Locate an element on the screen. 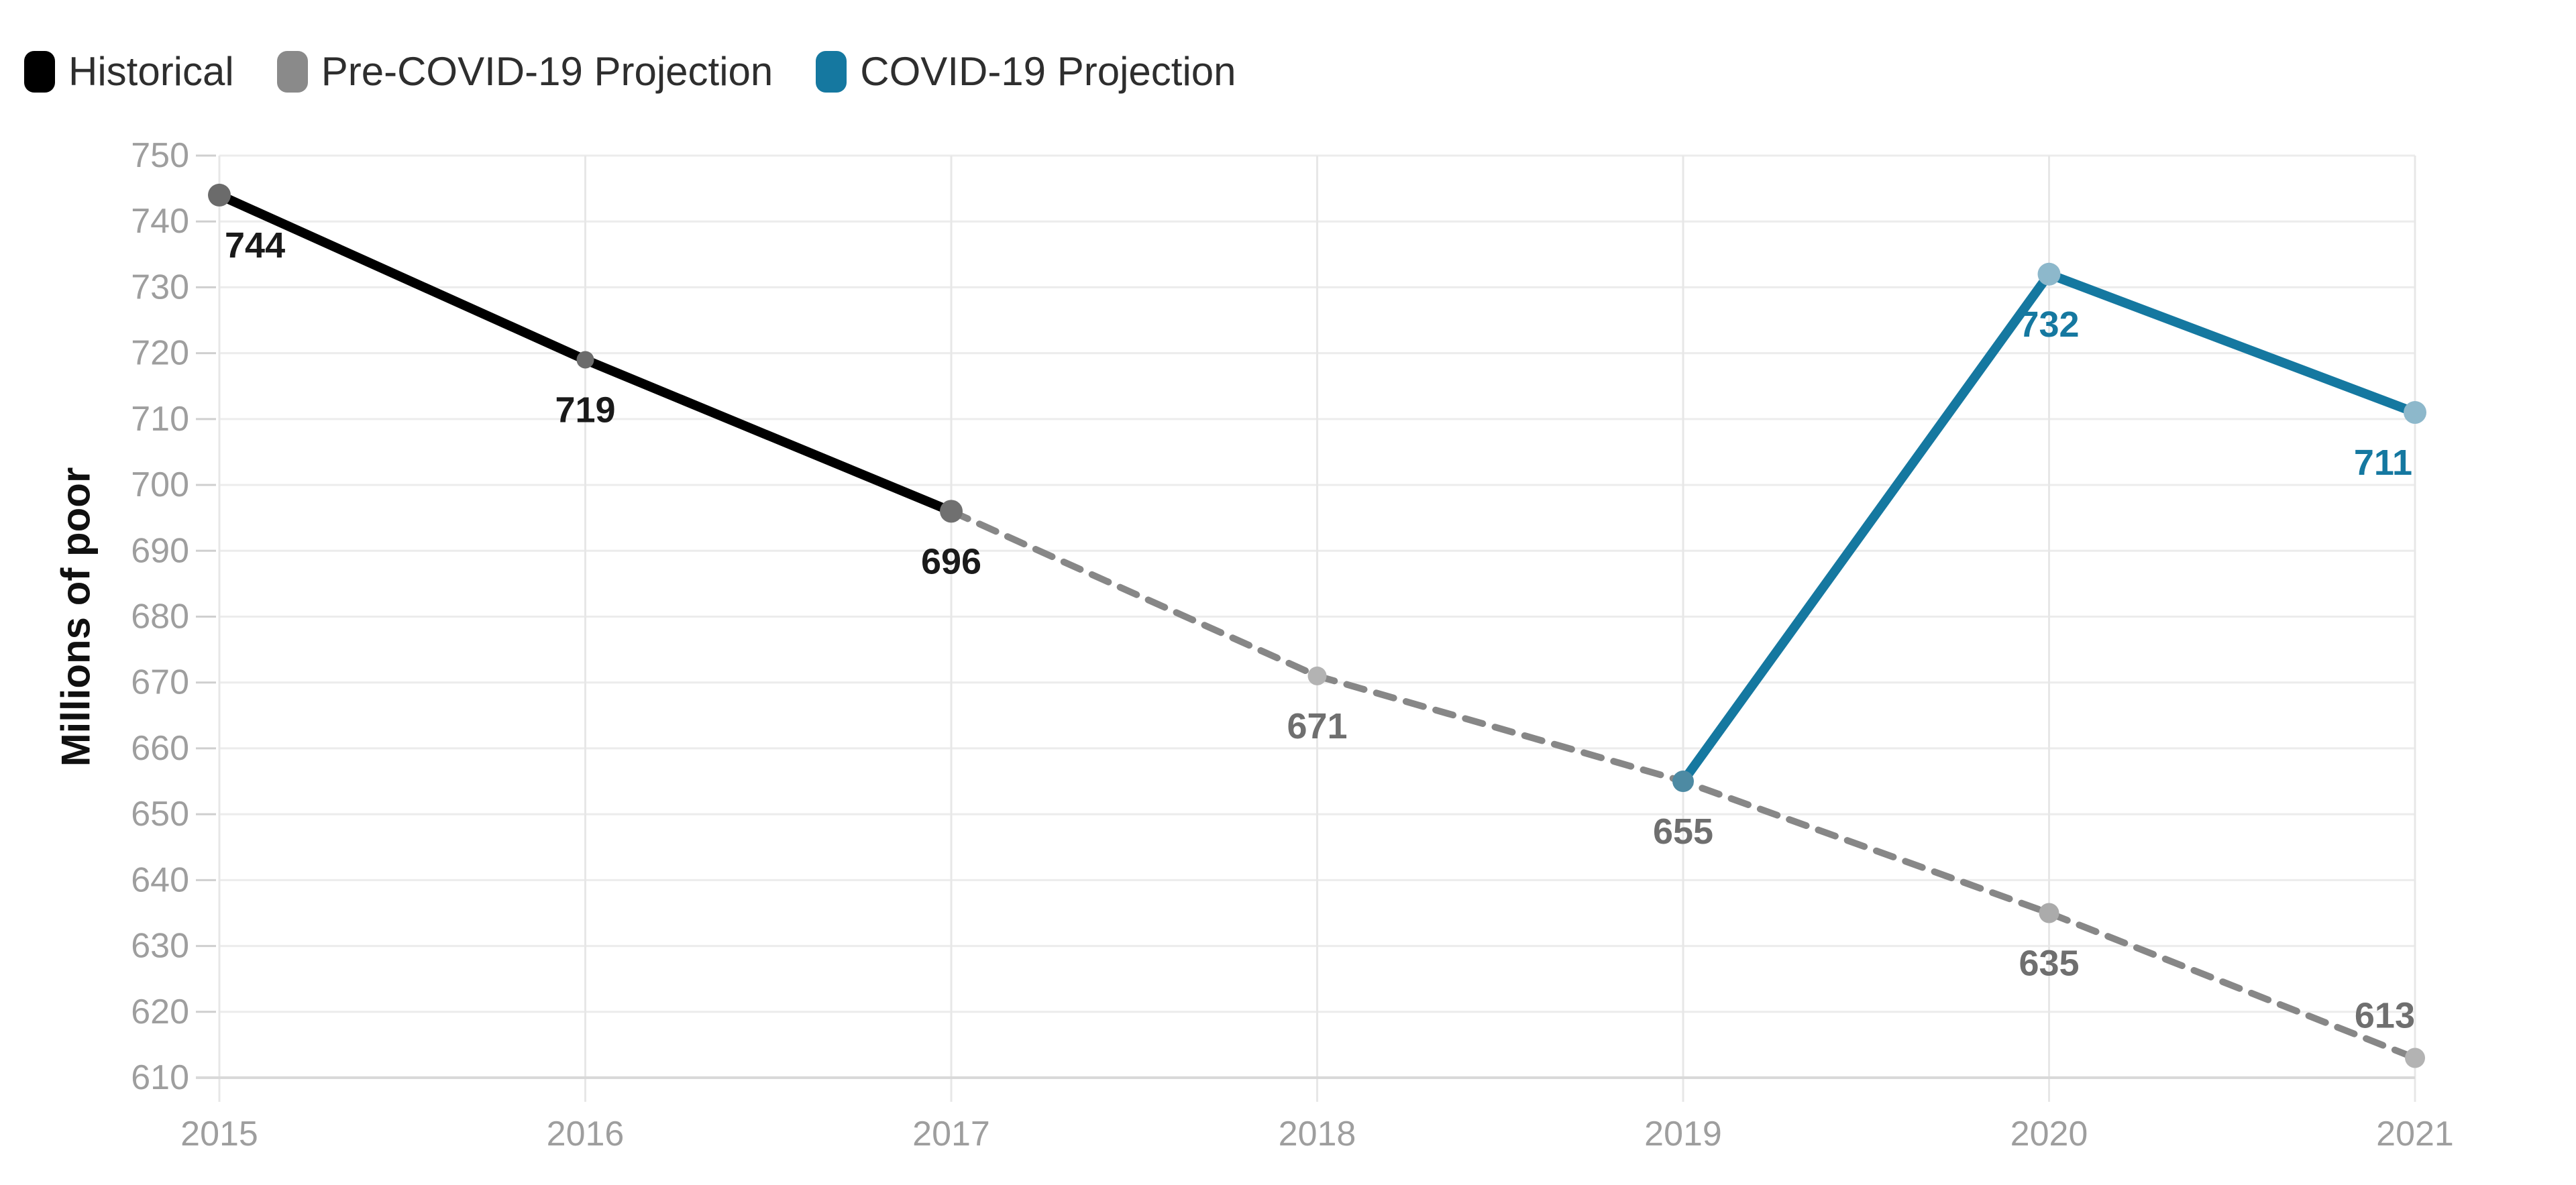 This screenshot has width=2576, height=1185. y-tick-label: 630 is located at coordinates (160, 946).